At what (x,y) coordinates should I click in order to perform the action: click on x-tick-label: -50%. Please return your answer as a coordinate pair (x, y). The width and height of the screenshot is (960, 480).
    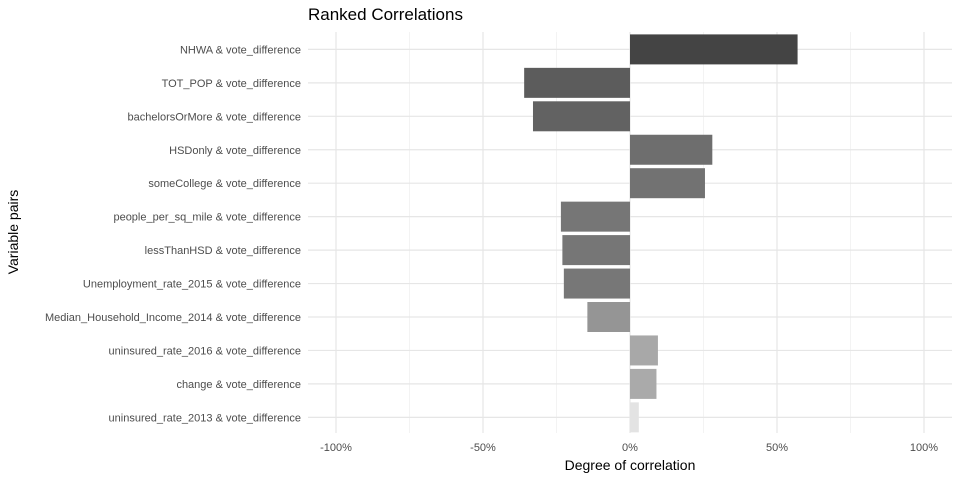
    Looking at the image, I should click on (483, 448).